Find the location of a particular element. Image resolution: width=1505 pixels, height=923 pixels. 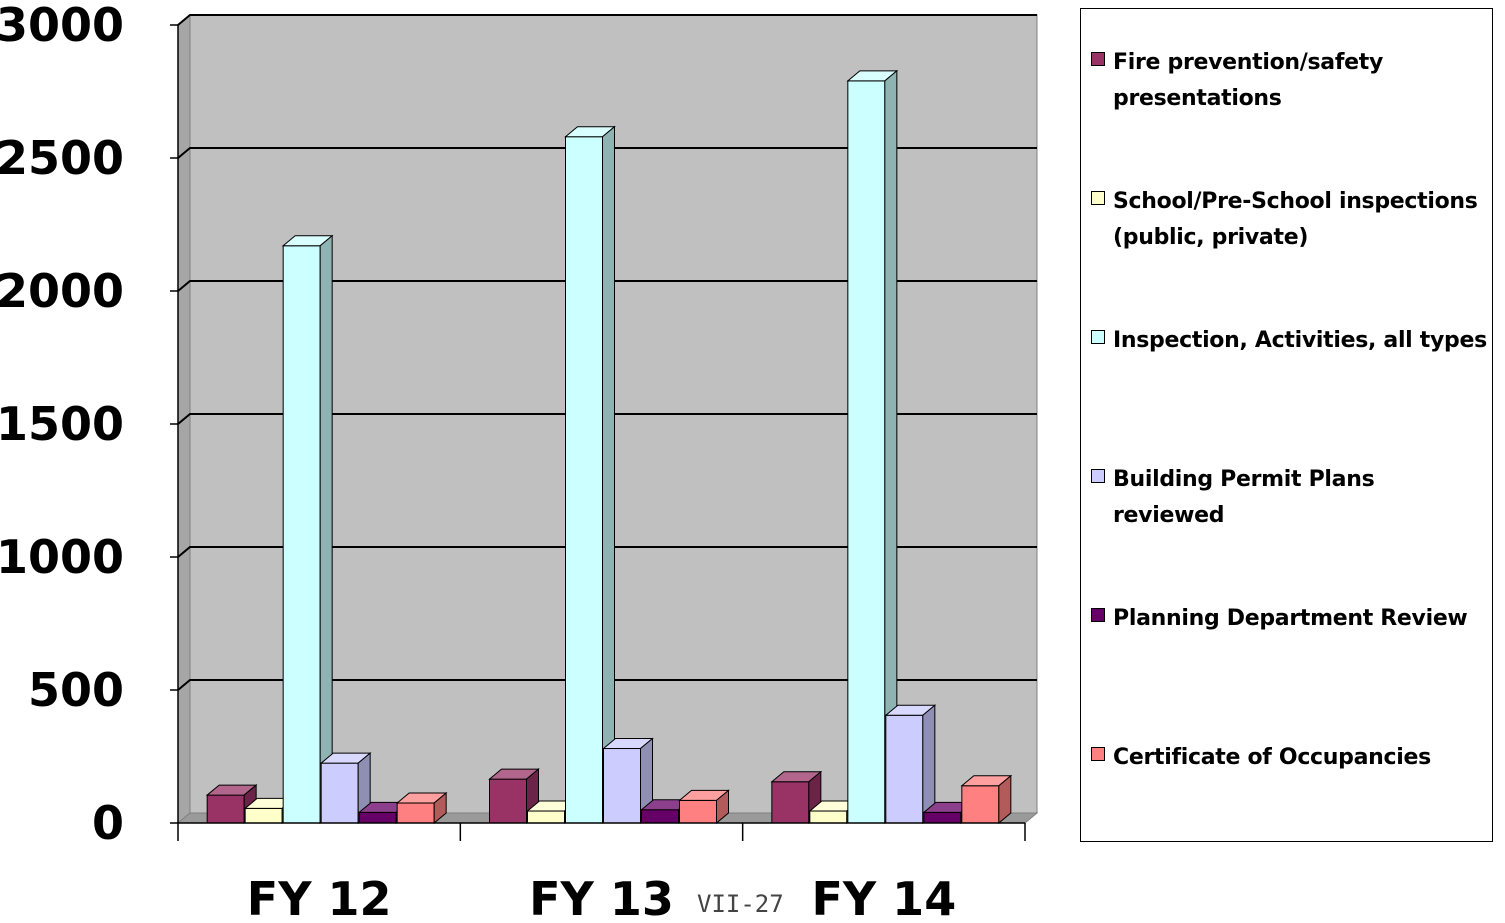

y-tick-label: 3000 is located at coordinates (62, 26).